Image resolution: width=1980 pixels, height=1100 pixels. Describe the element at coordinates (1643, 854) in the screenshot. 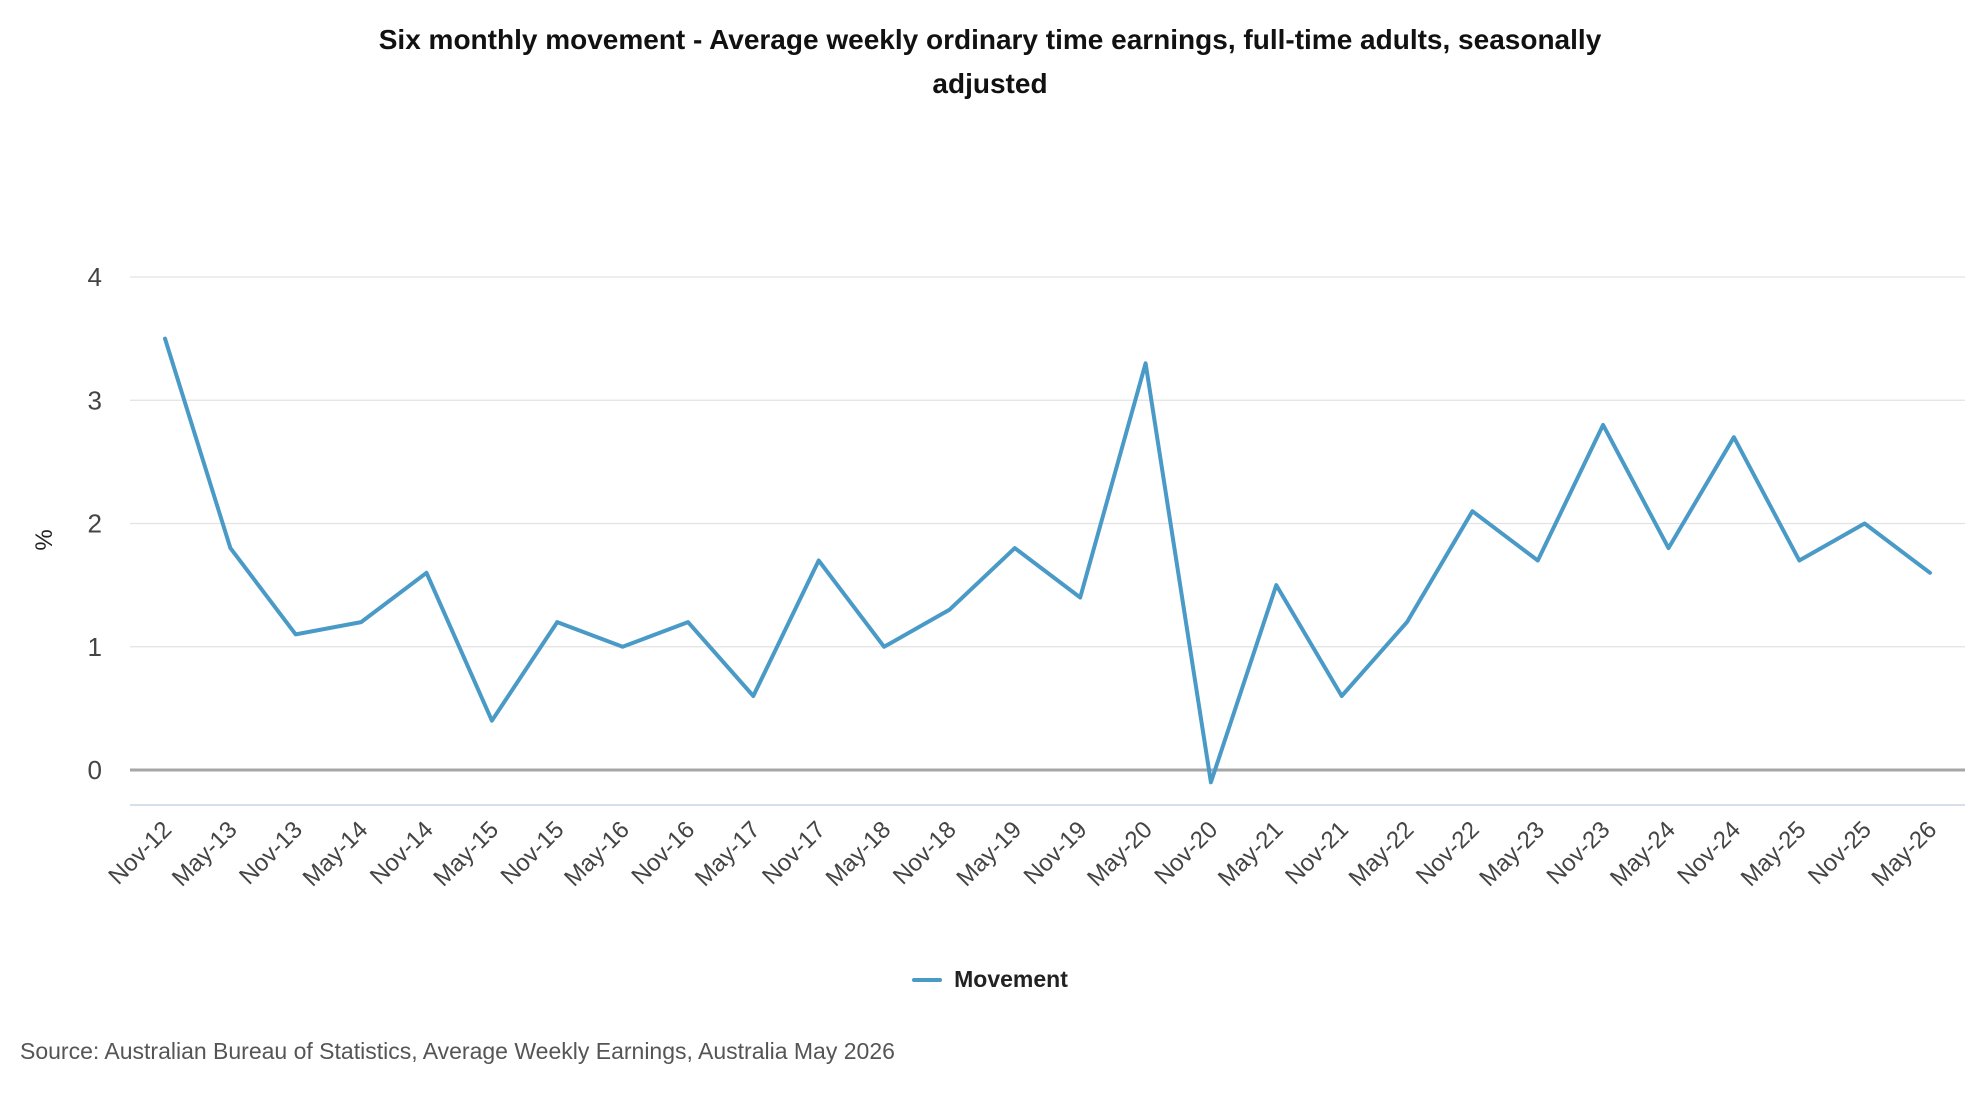

I see `x-tick-label: May-24` at that location.